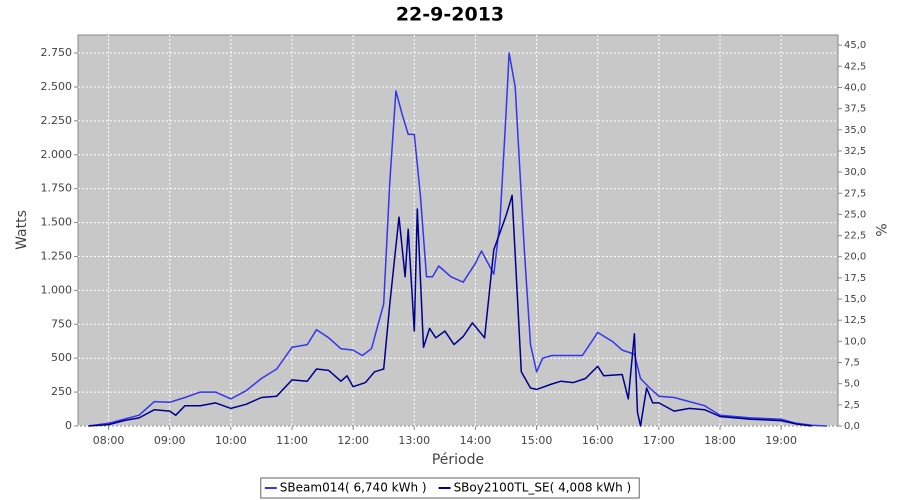 Image resolution: width=900 pixels, height=500 pixels. What do you see at coordinates (61, 391) in the screenshot?
I see `y-tick-label: 250` at bounding box center [61, 391].